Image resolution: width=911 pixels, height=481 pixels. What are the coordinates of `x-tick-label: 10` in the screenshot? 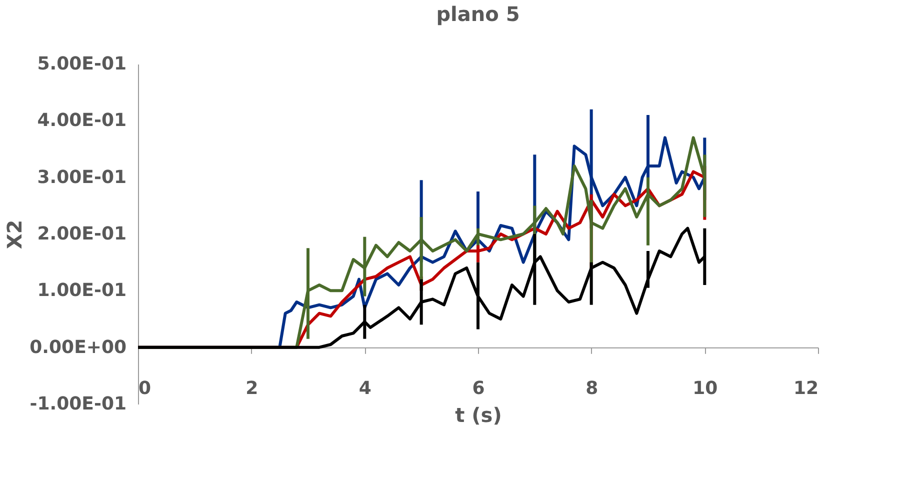 It's located at (705, 388).